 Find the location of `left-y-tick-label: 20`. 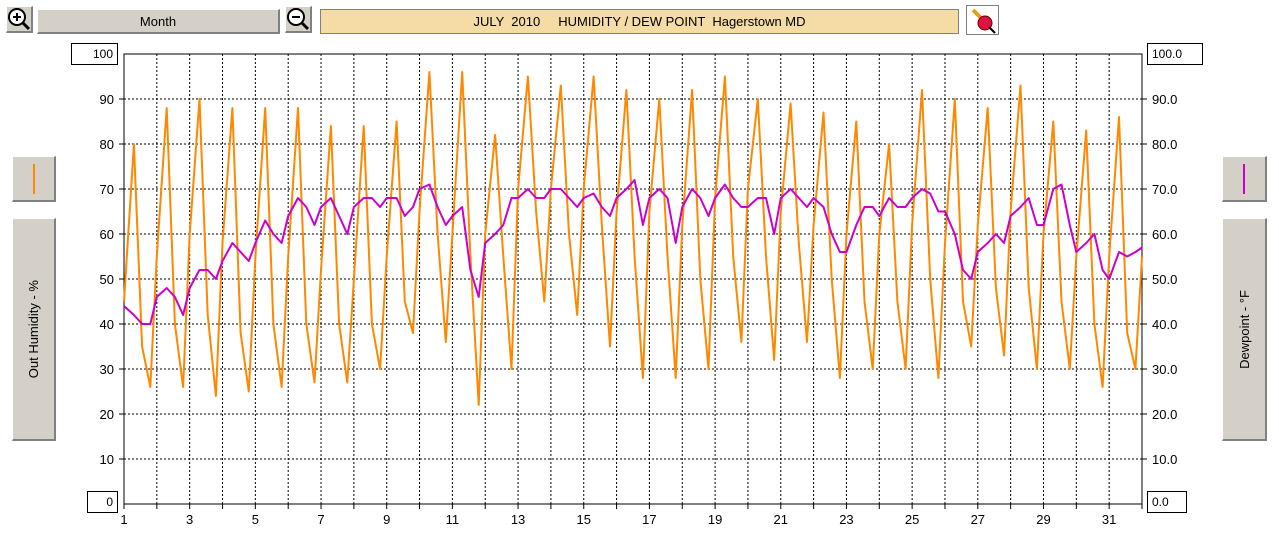

left-y-tick-label: 20 is located at coordinates (107, 414).